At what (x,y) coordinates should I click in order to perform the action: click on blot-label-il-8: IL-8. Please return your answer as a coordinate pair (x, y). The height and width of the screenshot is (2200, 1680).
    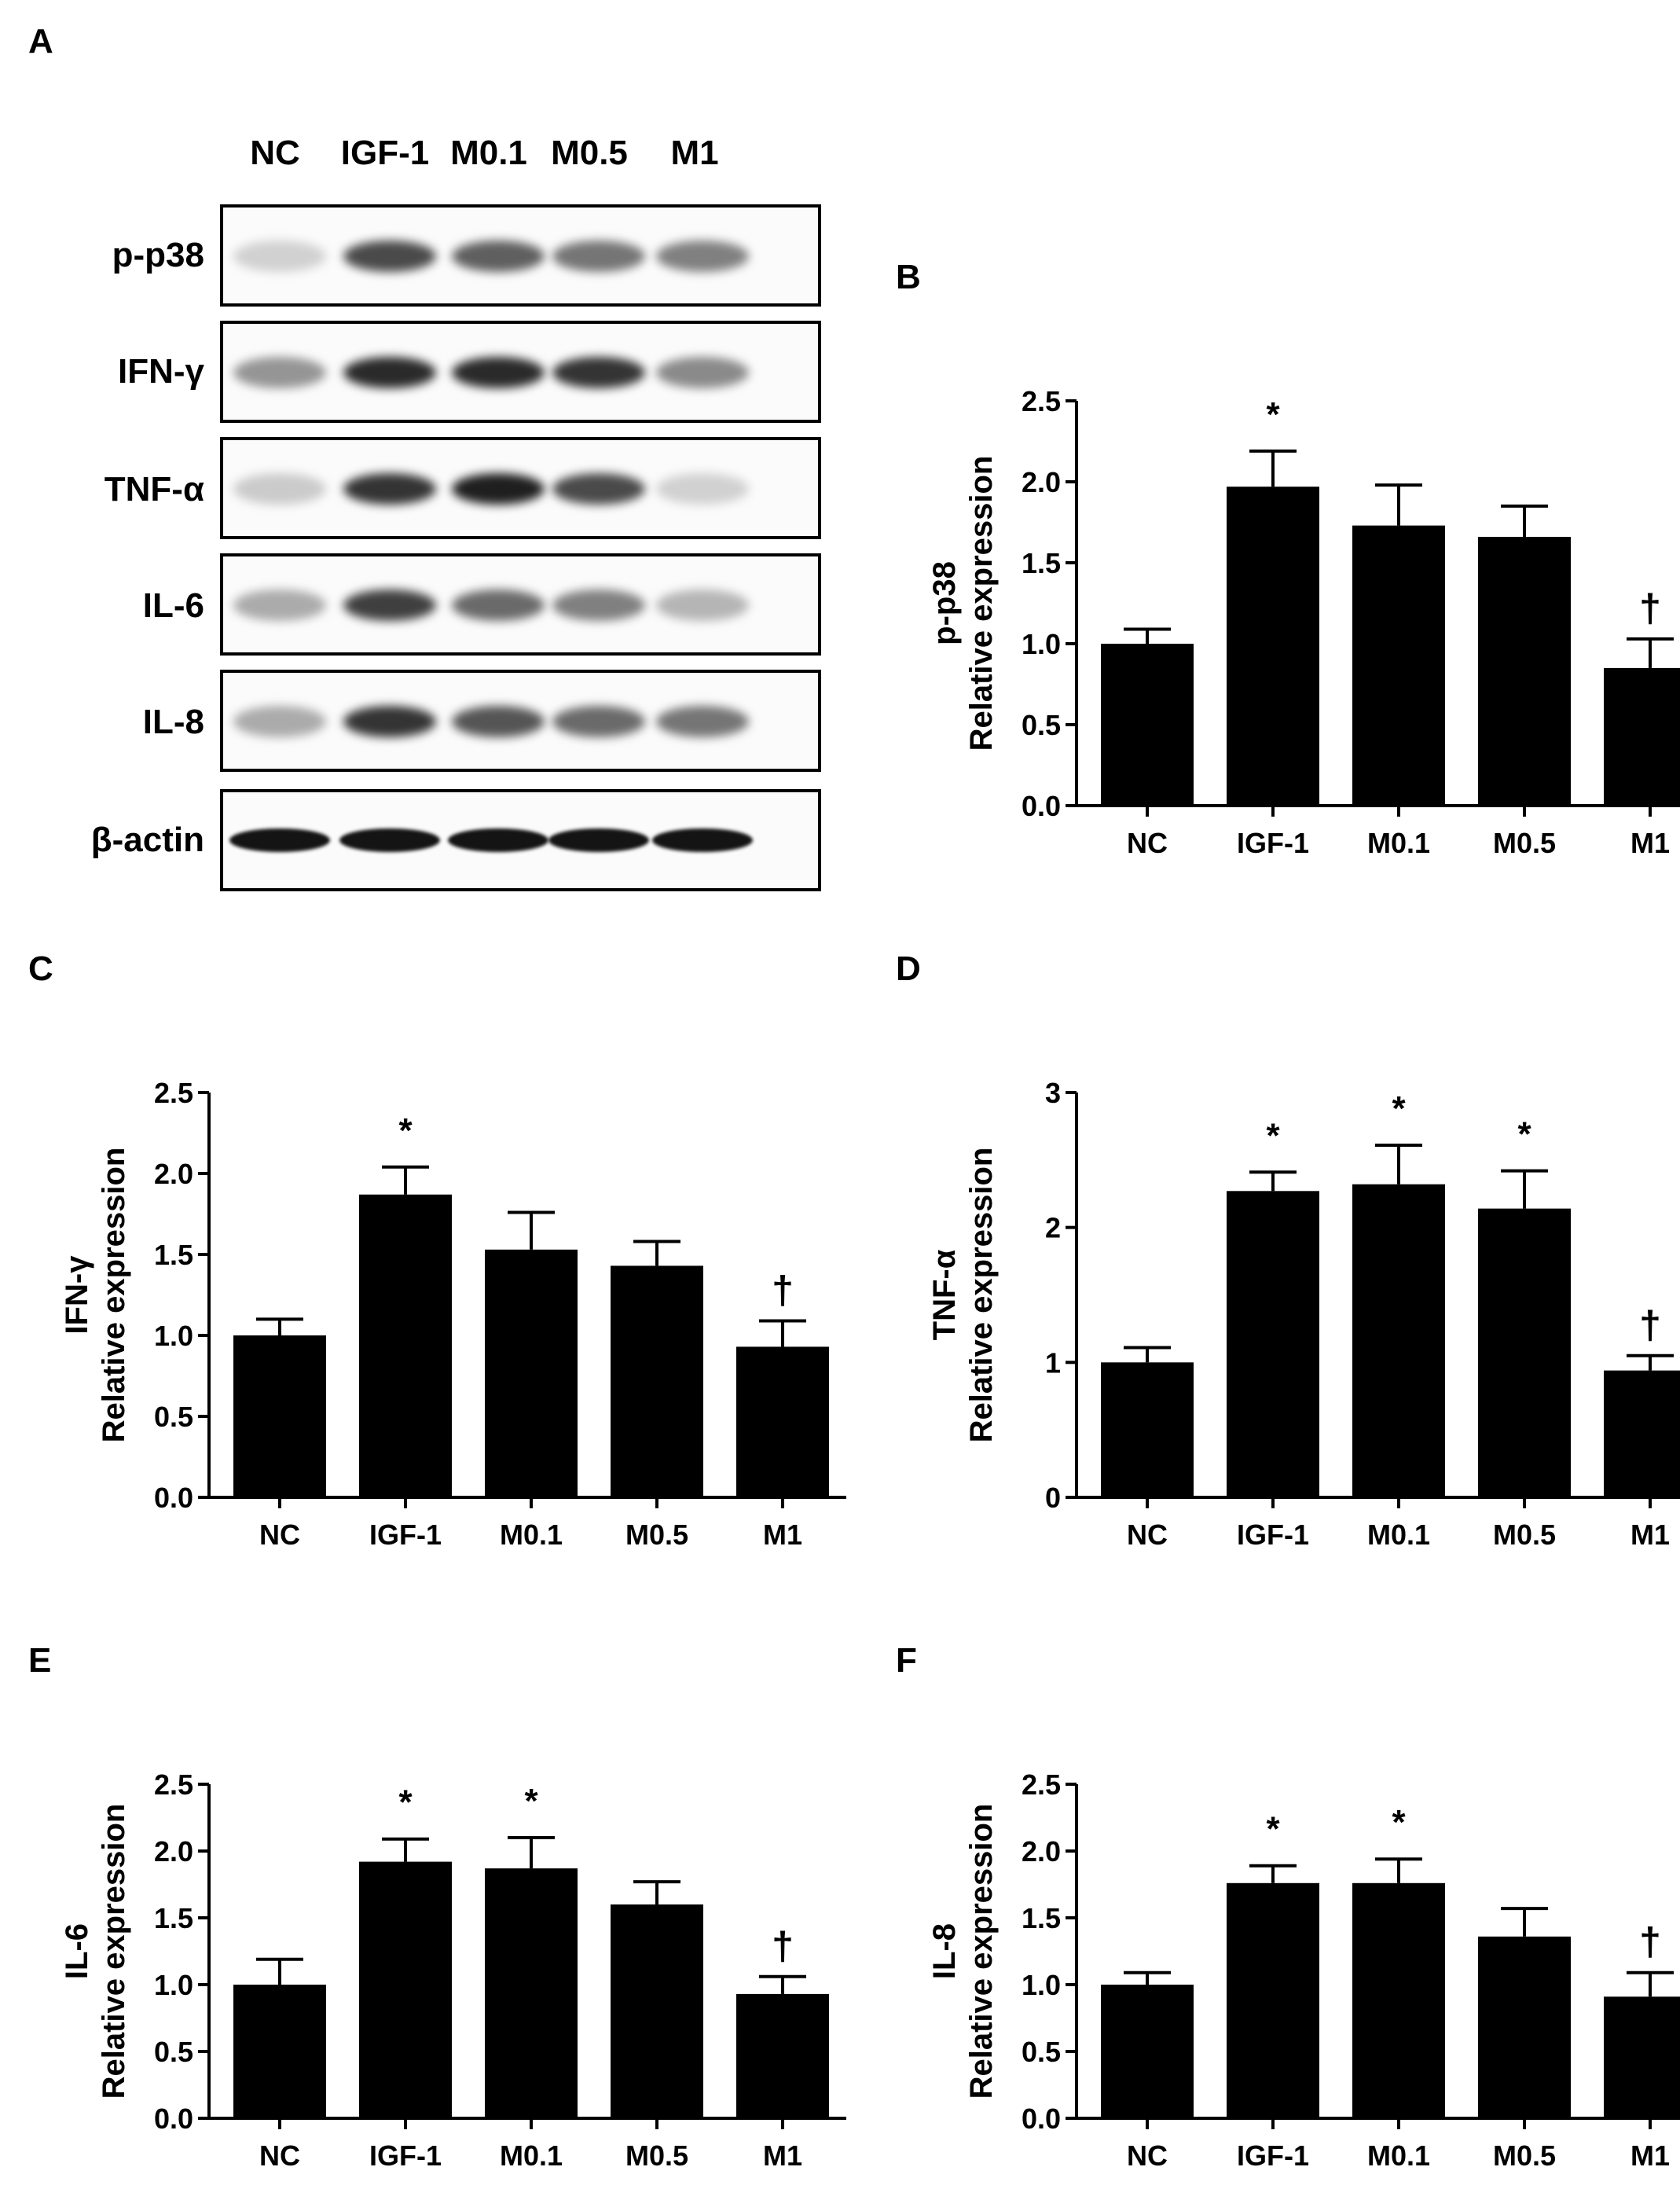
    Looking at the image, I should click on (173, 722).